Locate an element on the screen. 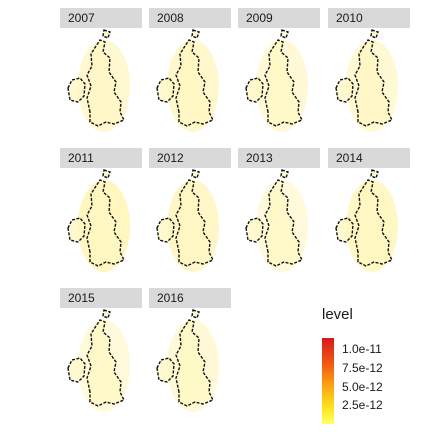 The width and height of the screenshot is (432, 432). facet-strip-label: 2007 is located at coordinates (101, 18).